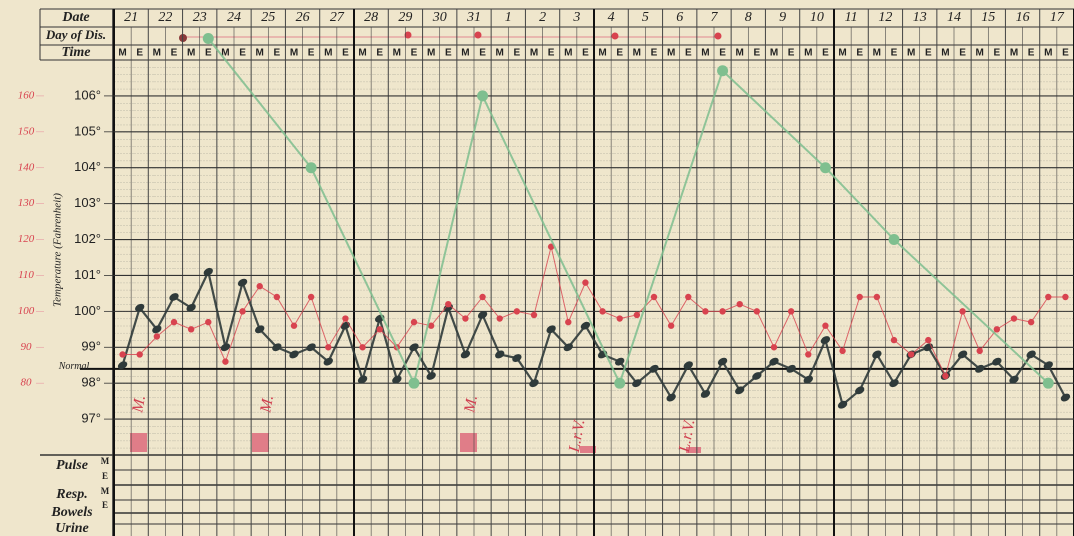 Image resolution: width=1074 pixels, height=536 pixels. I want to click on date-label: 1, so click(508, 17).